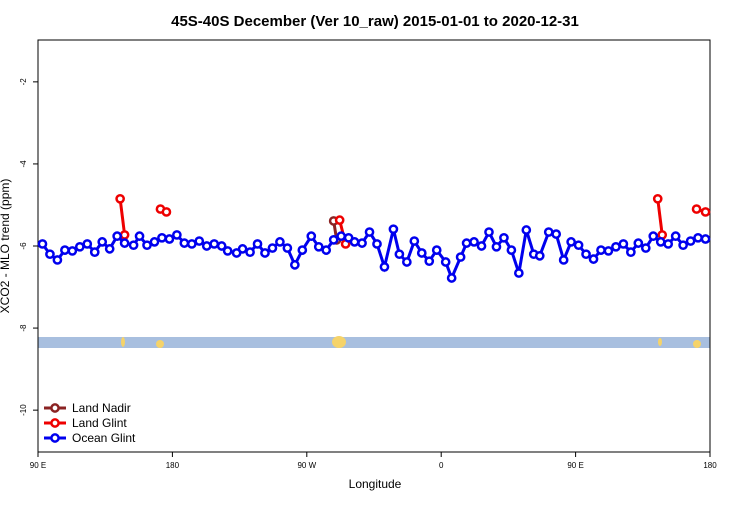 This screenshot has height=505, width=750. I want to click on x-tick-label: 0, so click(441, 465).